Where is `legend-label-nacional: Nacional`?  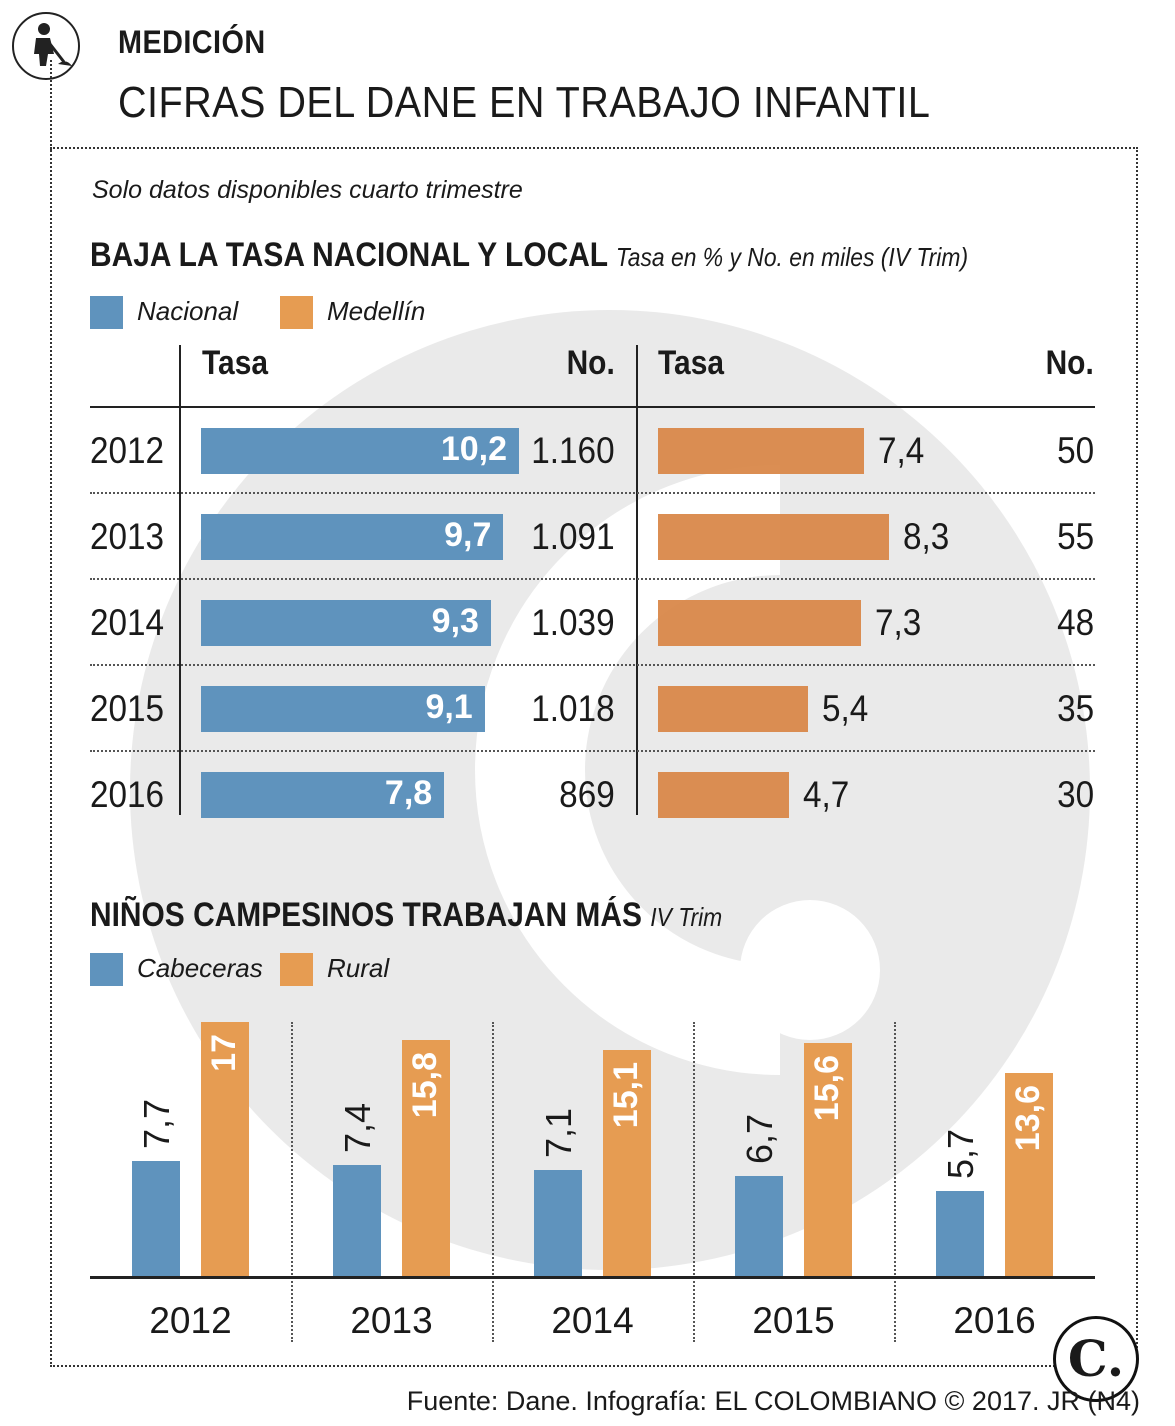
legend-label-nacional: Nacional is located at coordinates (188, 311).